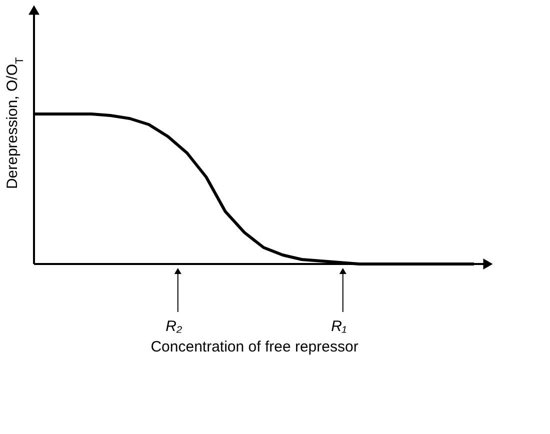  Describe the element at coordinates (339, 326) in the screenshot. I see `text: R₁` at that location.